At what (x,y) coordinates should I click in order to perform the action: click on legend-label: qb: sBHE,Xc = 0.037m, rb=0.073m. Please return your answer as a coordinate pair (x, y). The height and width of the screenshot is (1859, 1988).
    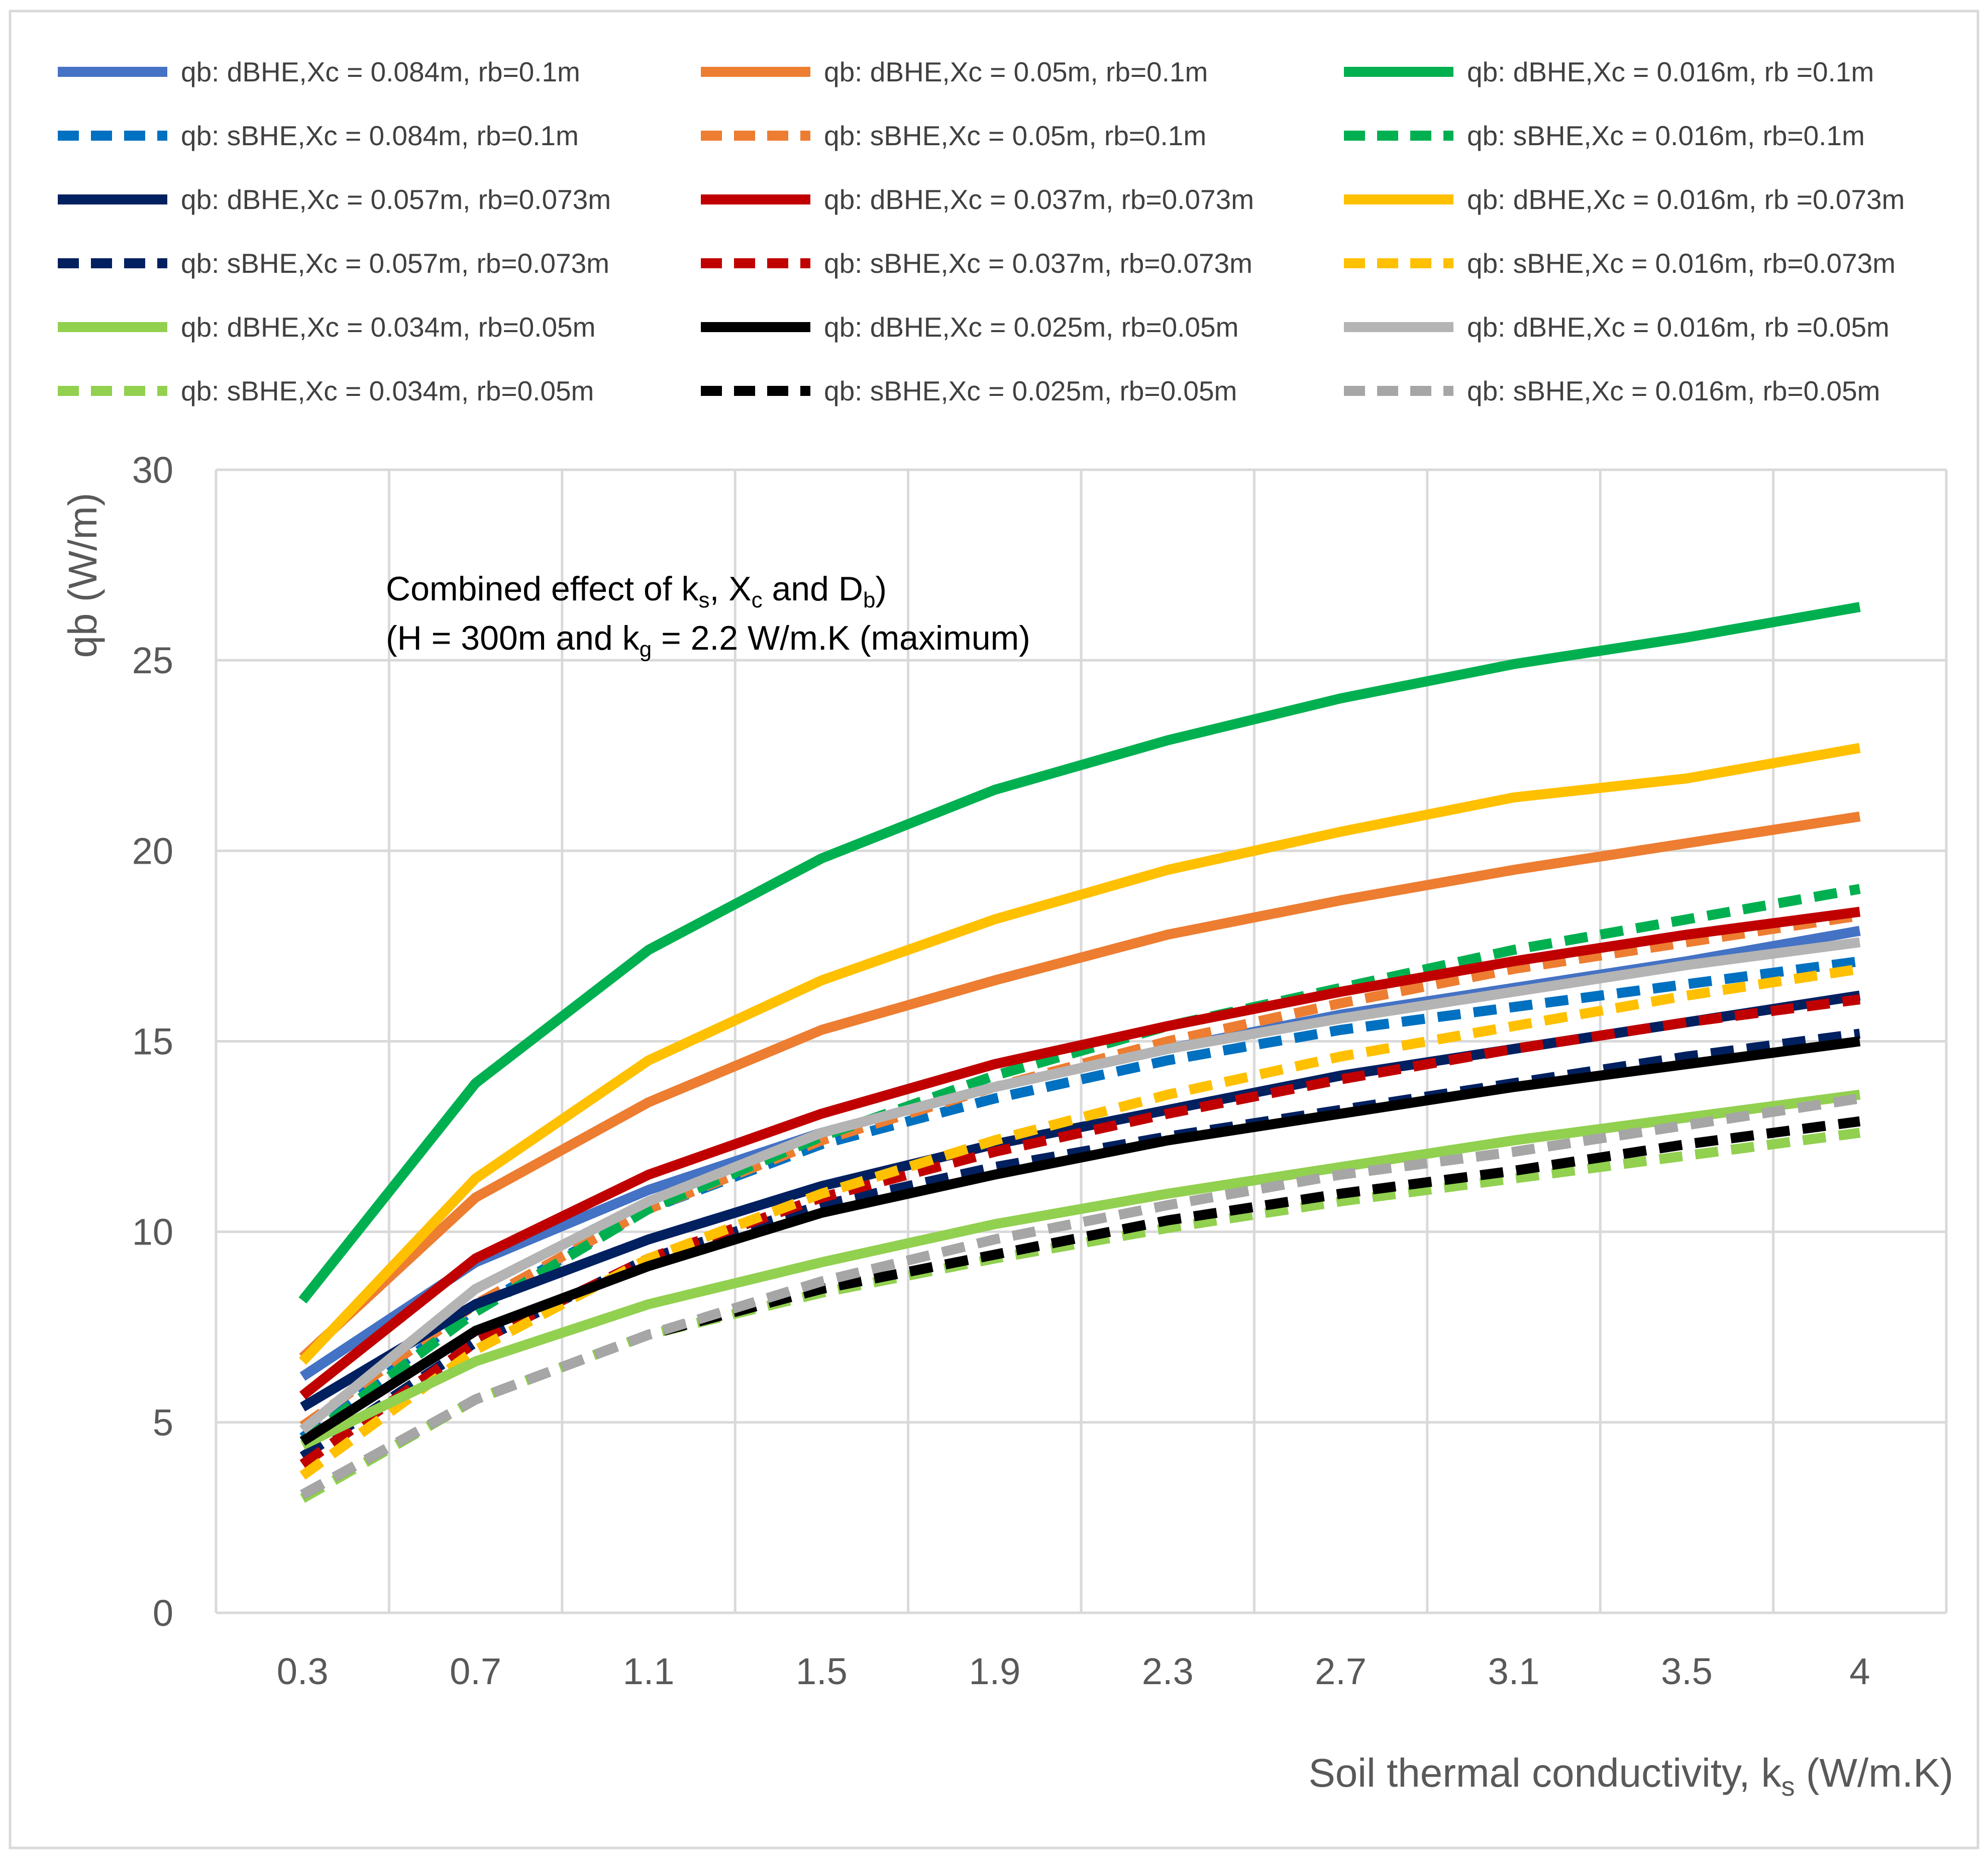
    Looking at the image, I should click on (1038, 263).